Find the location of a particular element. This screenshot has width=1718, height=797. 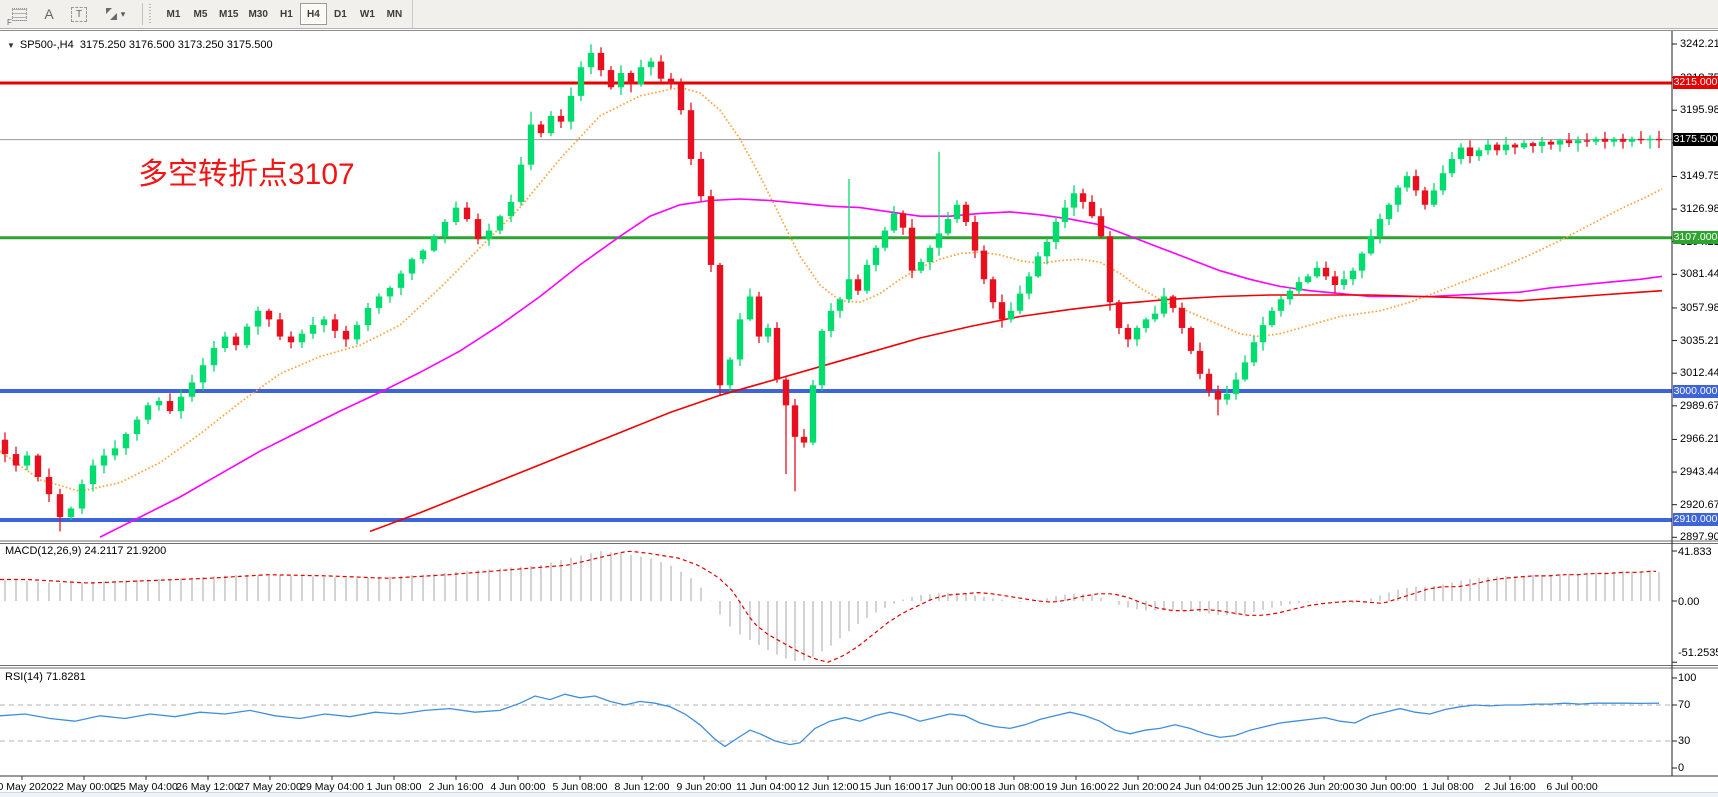

text-box-icon: T is located at coordinates (79, 14).